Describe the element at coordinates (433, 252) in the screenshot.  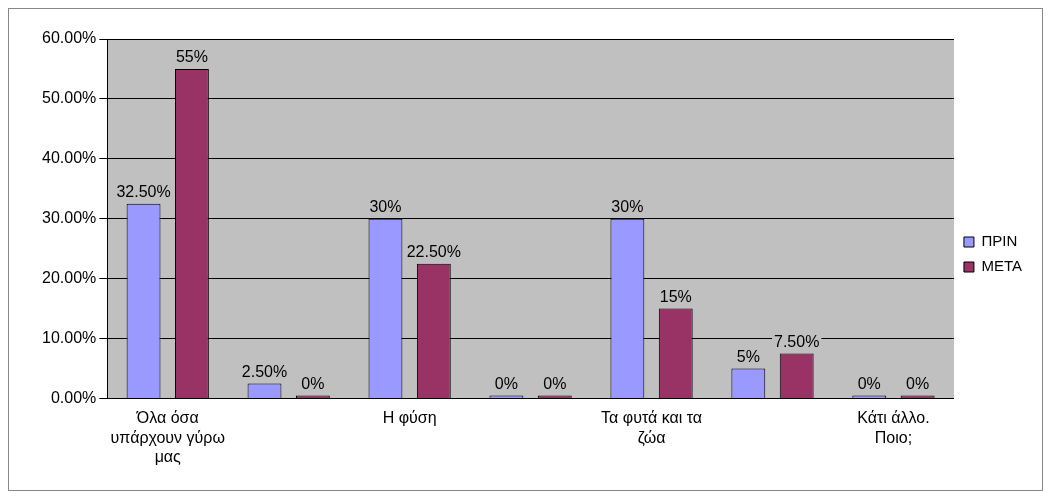
I see `data-label: 22.50%` at that location.